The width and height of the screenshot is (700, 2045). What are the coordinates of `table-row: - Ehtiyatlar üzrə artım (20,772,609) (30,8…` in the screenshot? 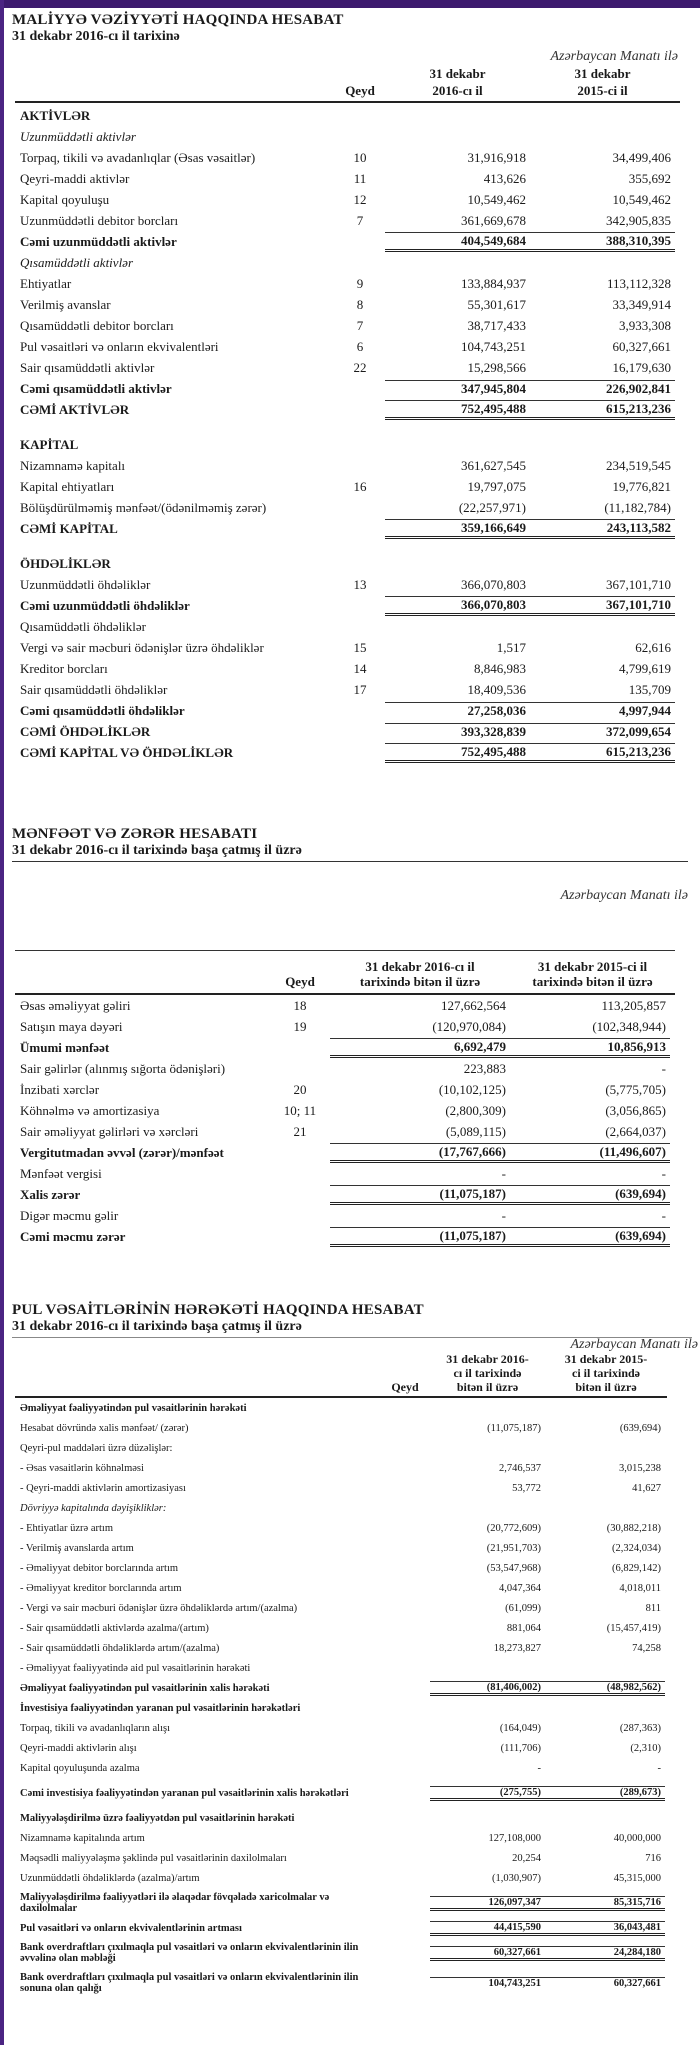 It's located at (335, 1528).